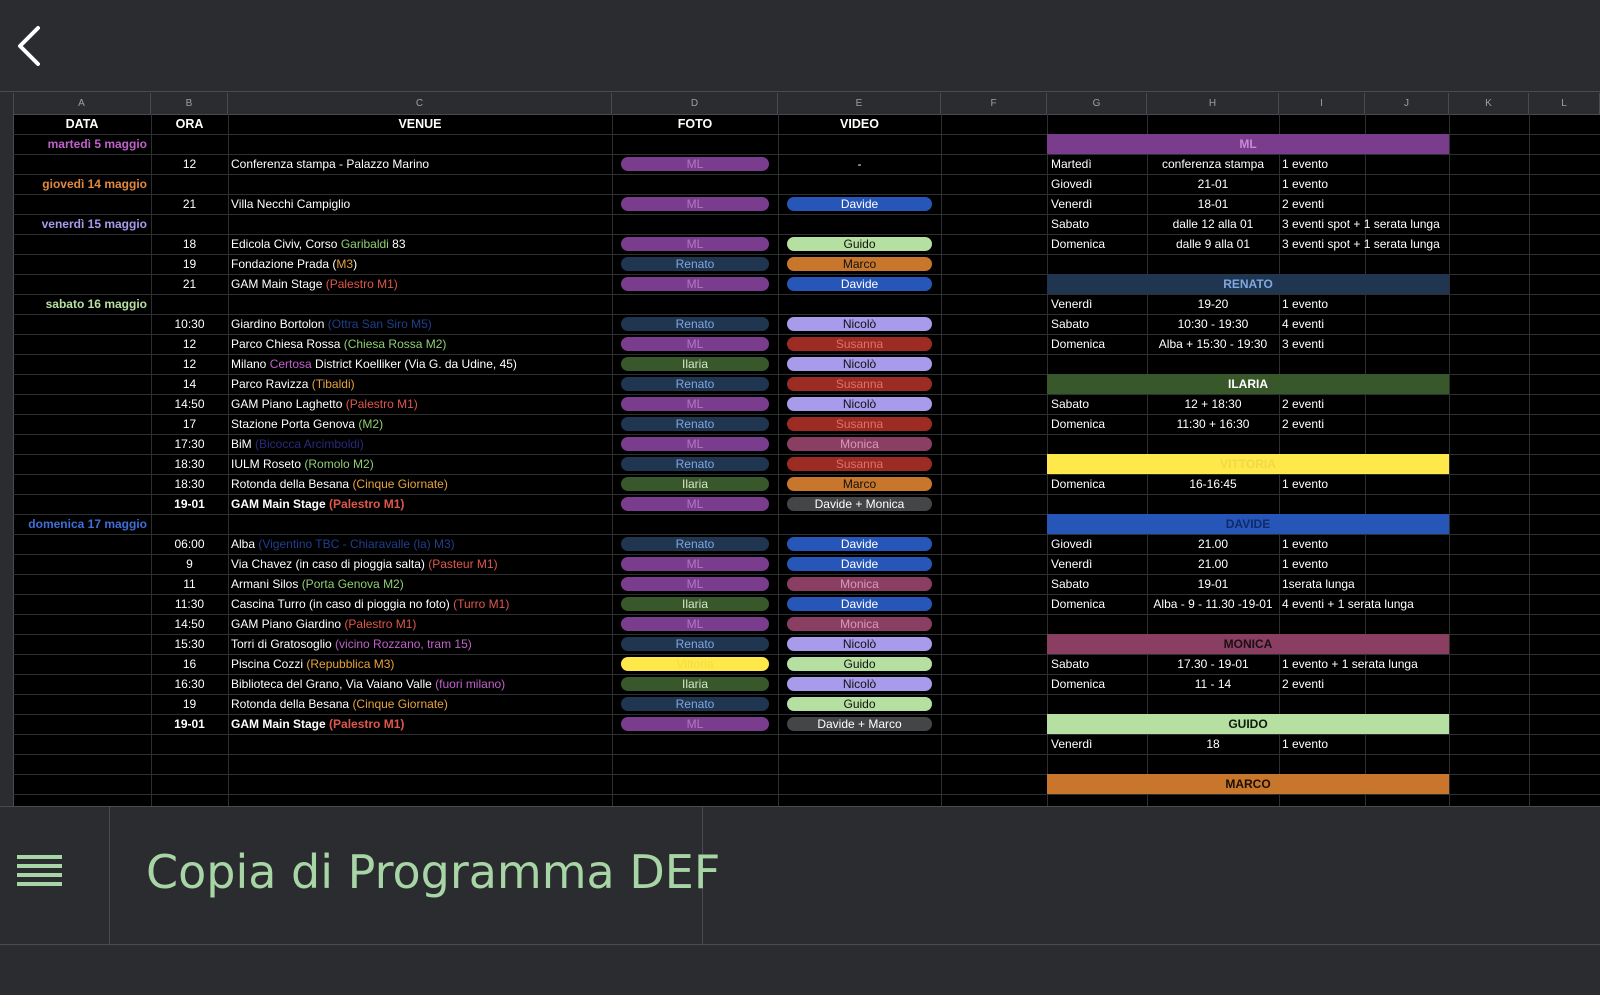  I want to click on column-header-l: L, so click(1564, 103).